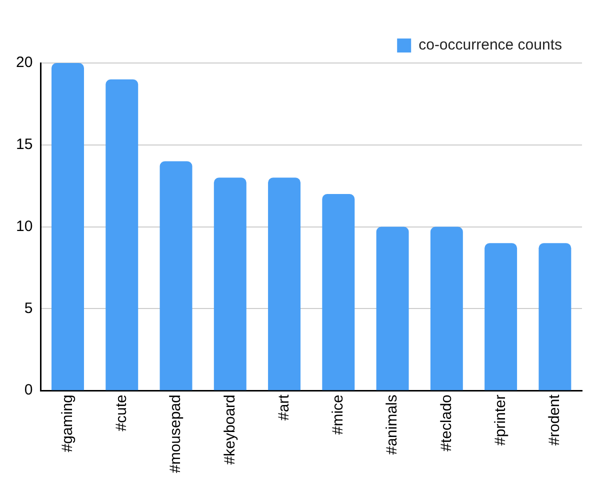 The width and height of the screenshot is (594, 485). Describe the element at coordinates (28, 390) in the screenshot. I see `y-tick-label: 0` at that location.